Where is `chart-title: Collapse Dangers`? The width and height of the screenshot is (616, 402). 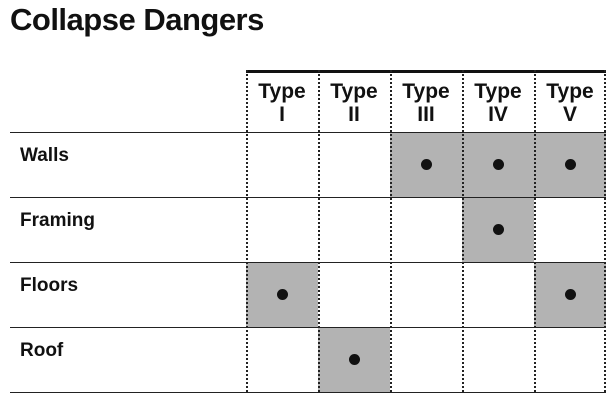
chart-title: Collapse Dangers is located at coordinates (137, 19).